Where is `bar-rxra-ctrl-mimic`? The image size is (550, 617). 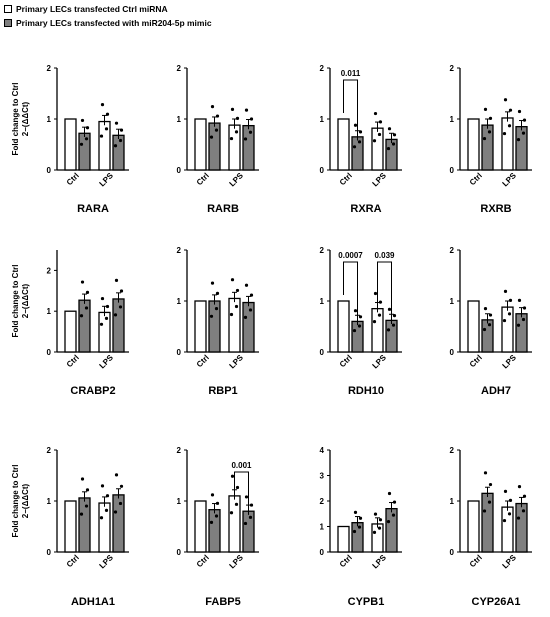 bar-rxra-ctrl-mimic is located at coordinates (357, 153).